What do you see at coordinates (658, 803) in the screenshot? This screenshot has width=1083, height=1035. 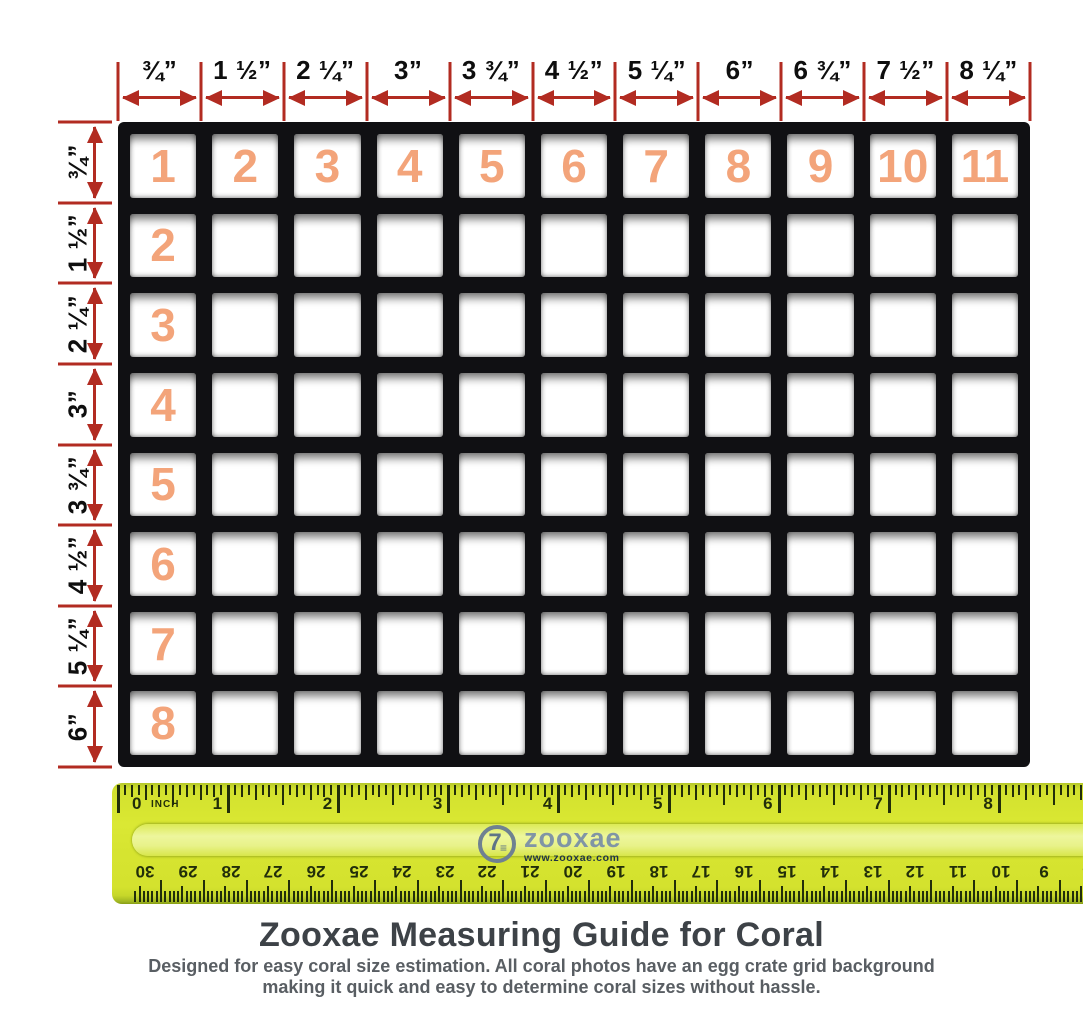 I see `ruler-inch-number: 5` at bounding box center [658, 803].